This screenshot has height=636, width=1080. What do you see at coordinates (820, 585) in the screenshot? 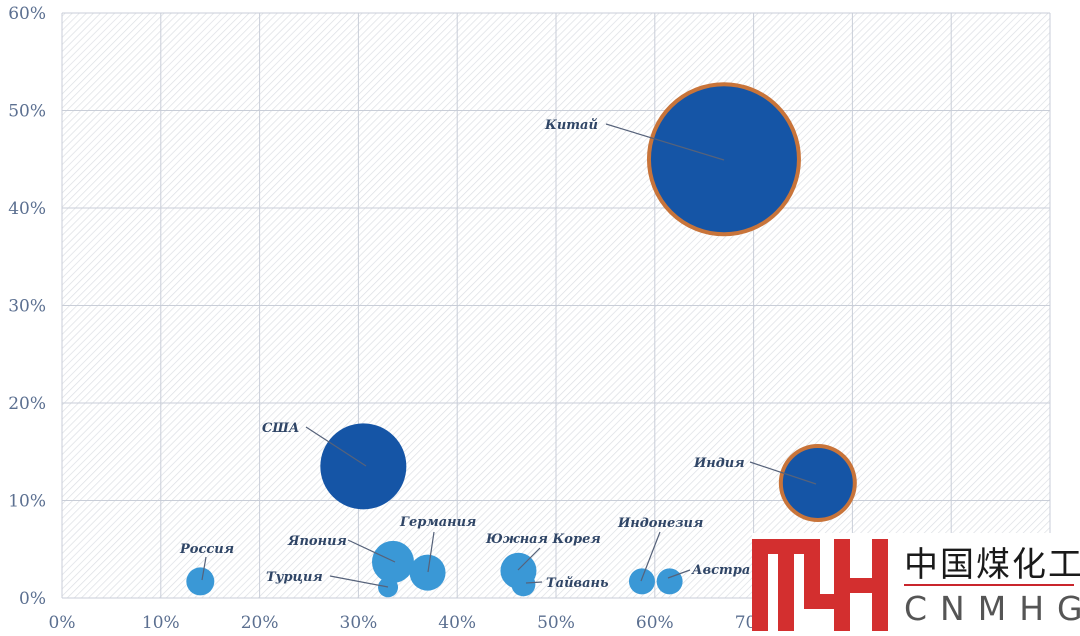
I see `mh-logo-mark-icon` at bounding box center [820, 585].